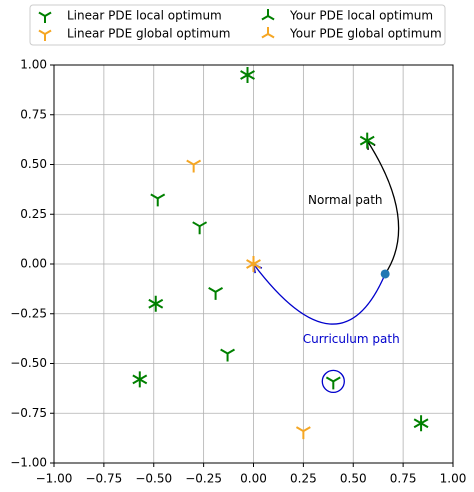 The height and width of the screenshot is (492, 474). I want to click on x-tick-label: 0.00, so click(253, 479).